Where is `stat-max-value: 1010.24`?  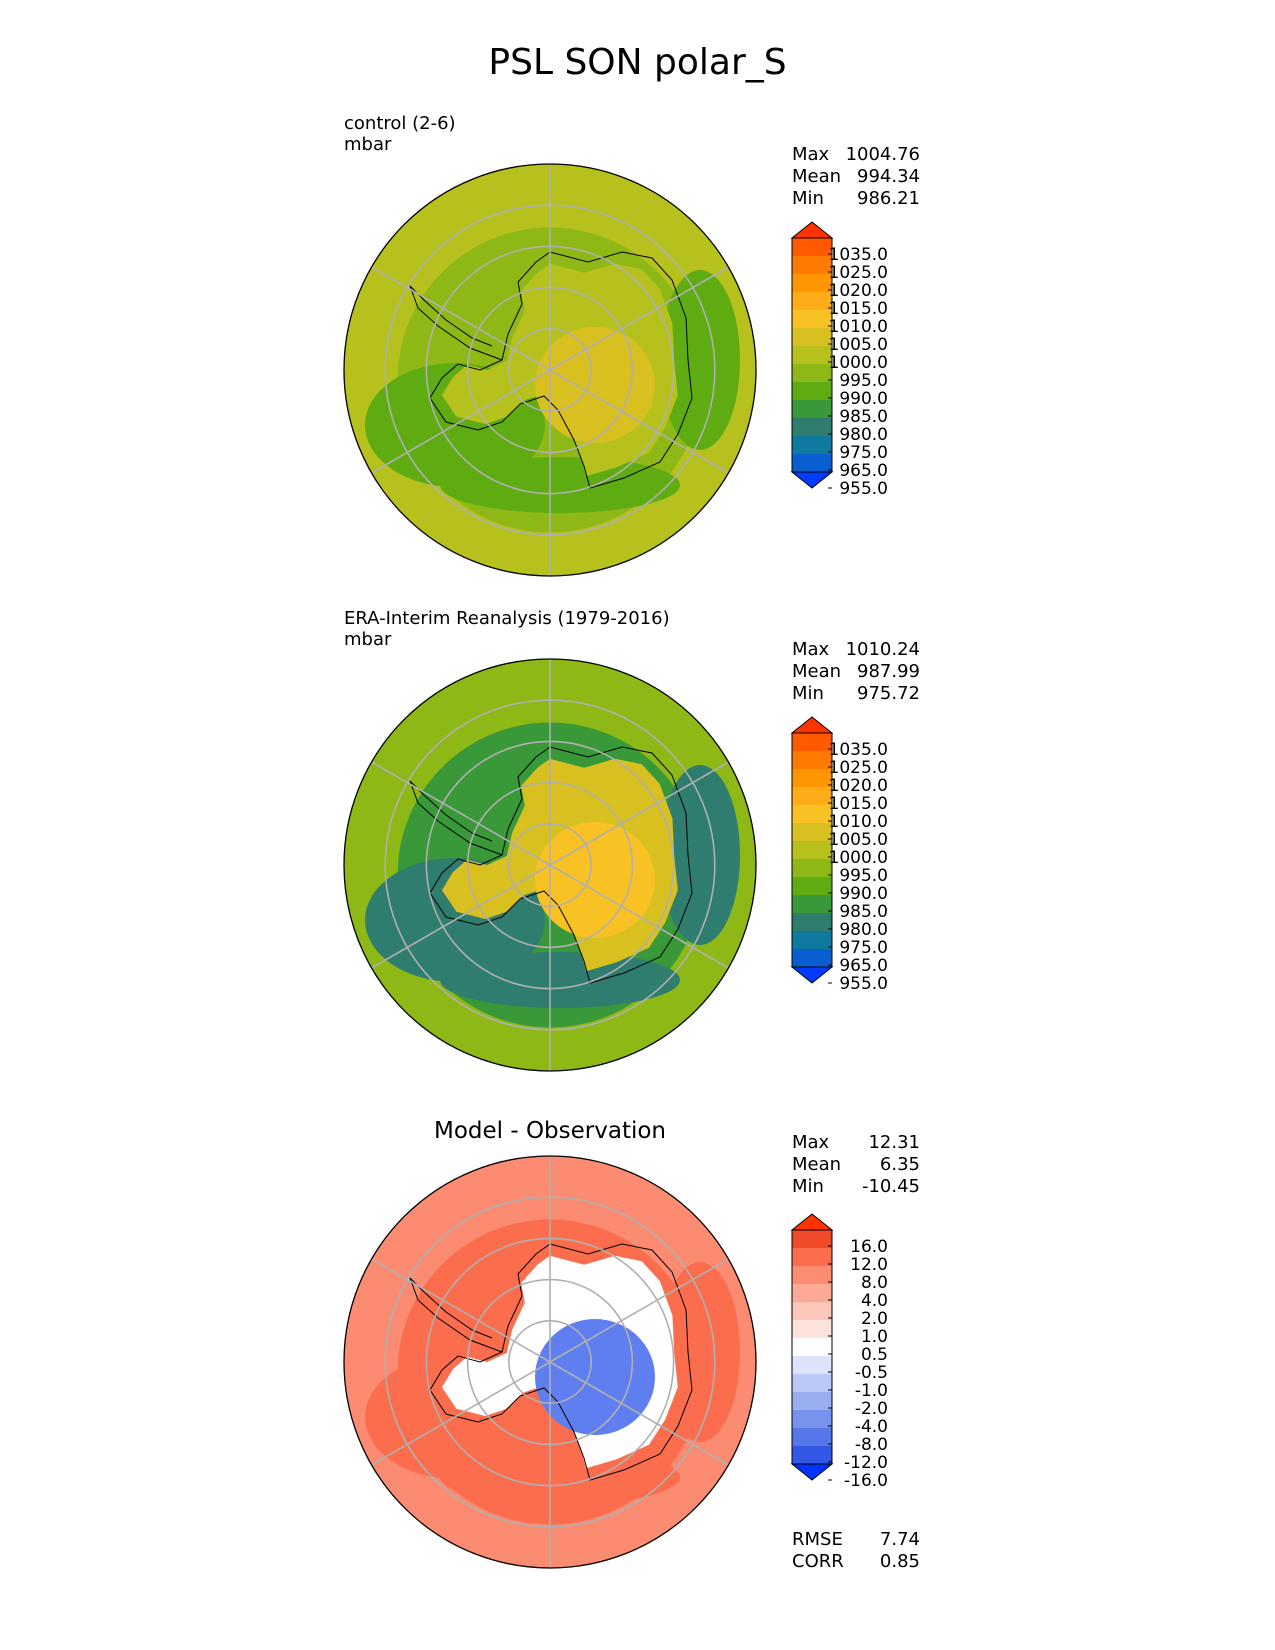 stat-max-value: 1010.24 is located at coordinates (882, 649).